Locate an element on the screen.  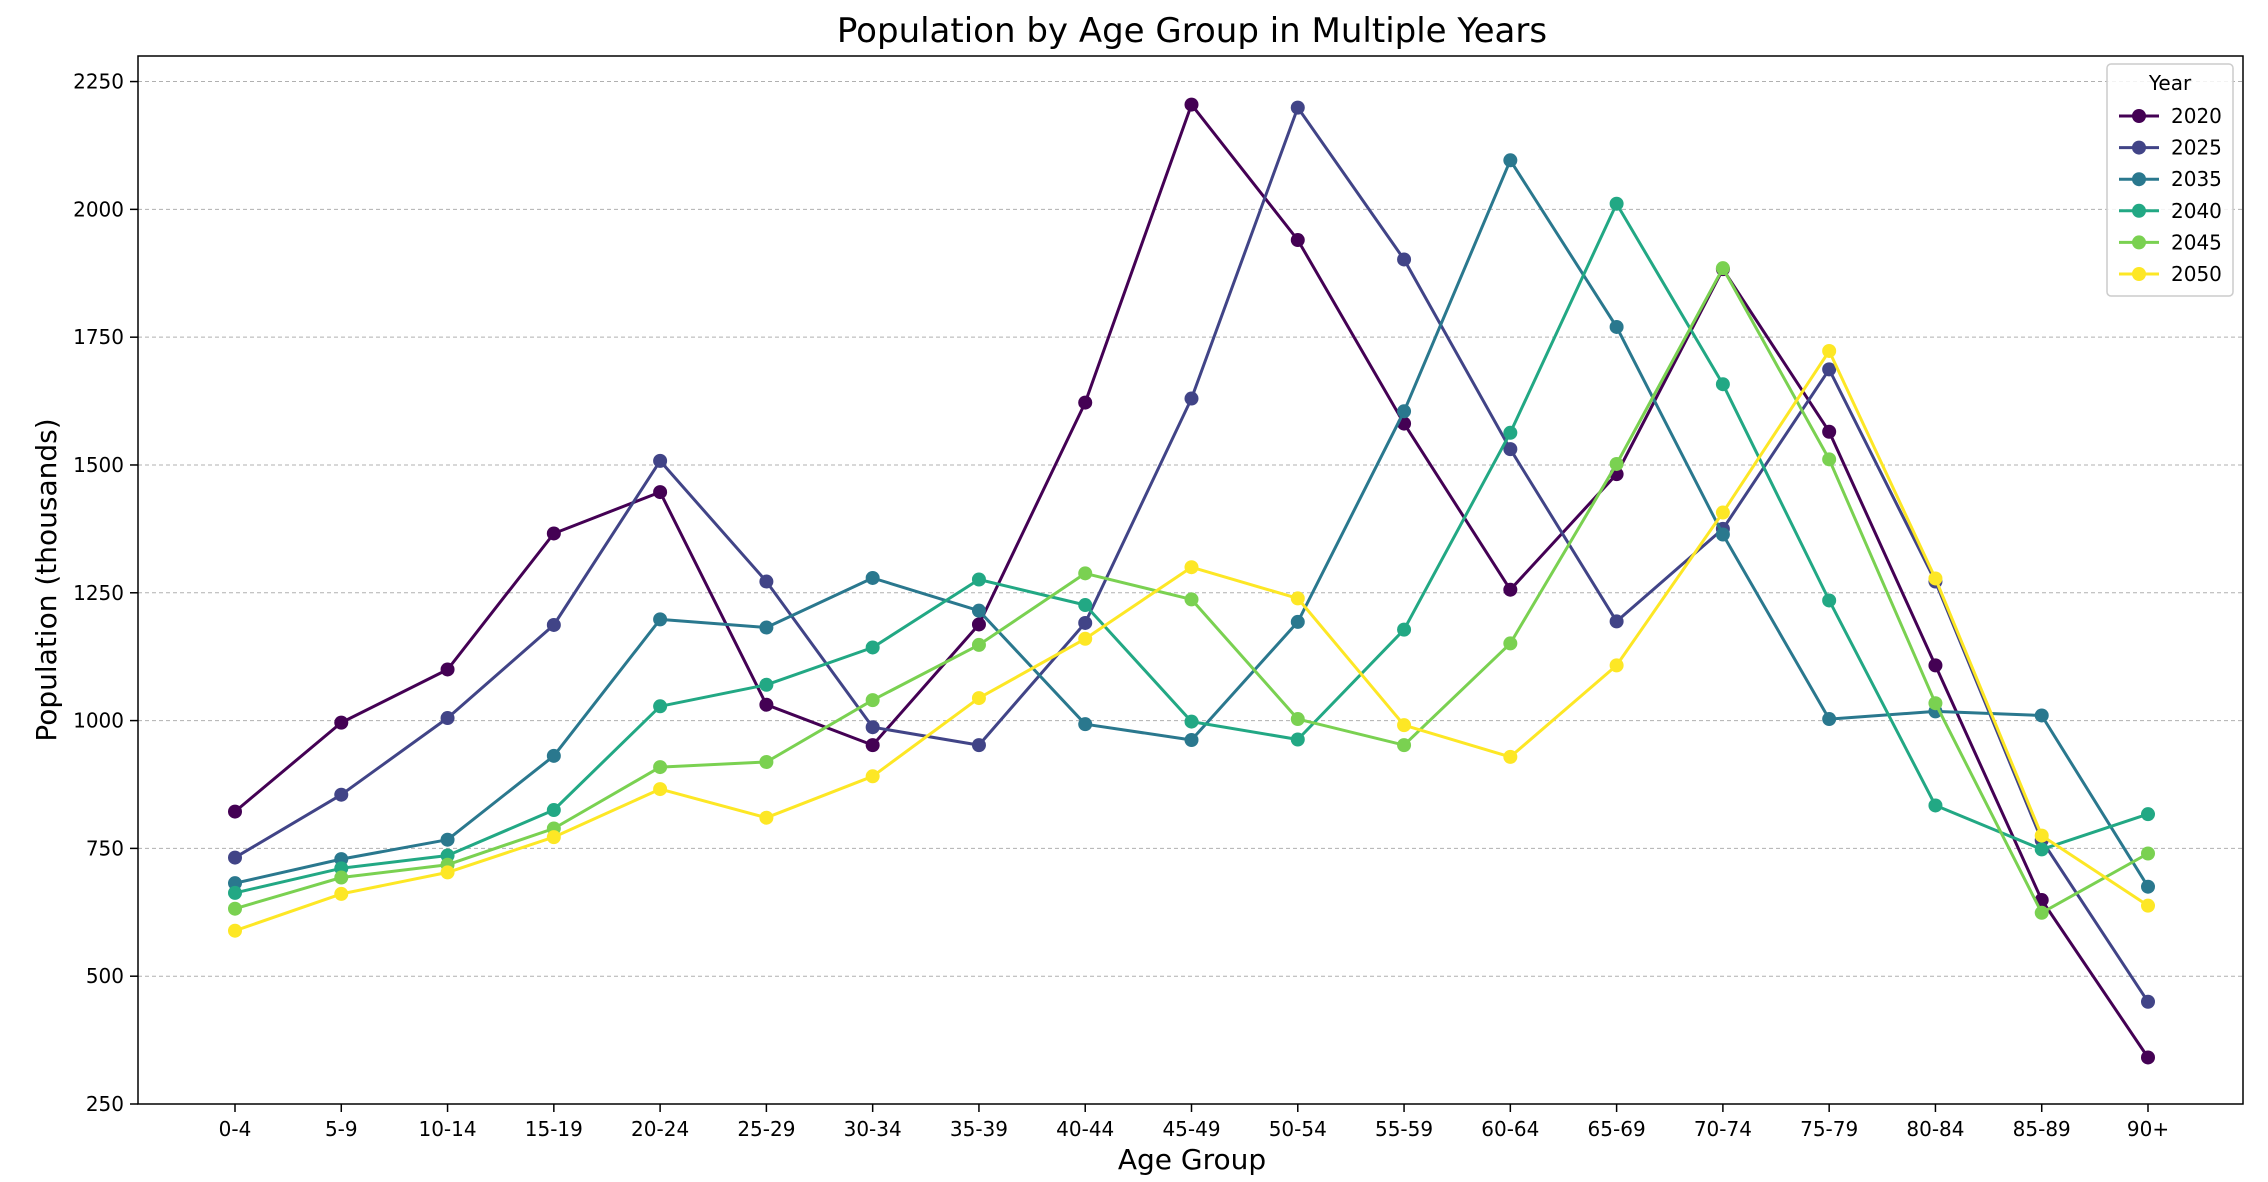
legend-item: 2040 is located at coordinates (2170, 211).